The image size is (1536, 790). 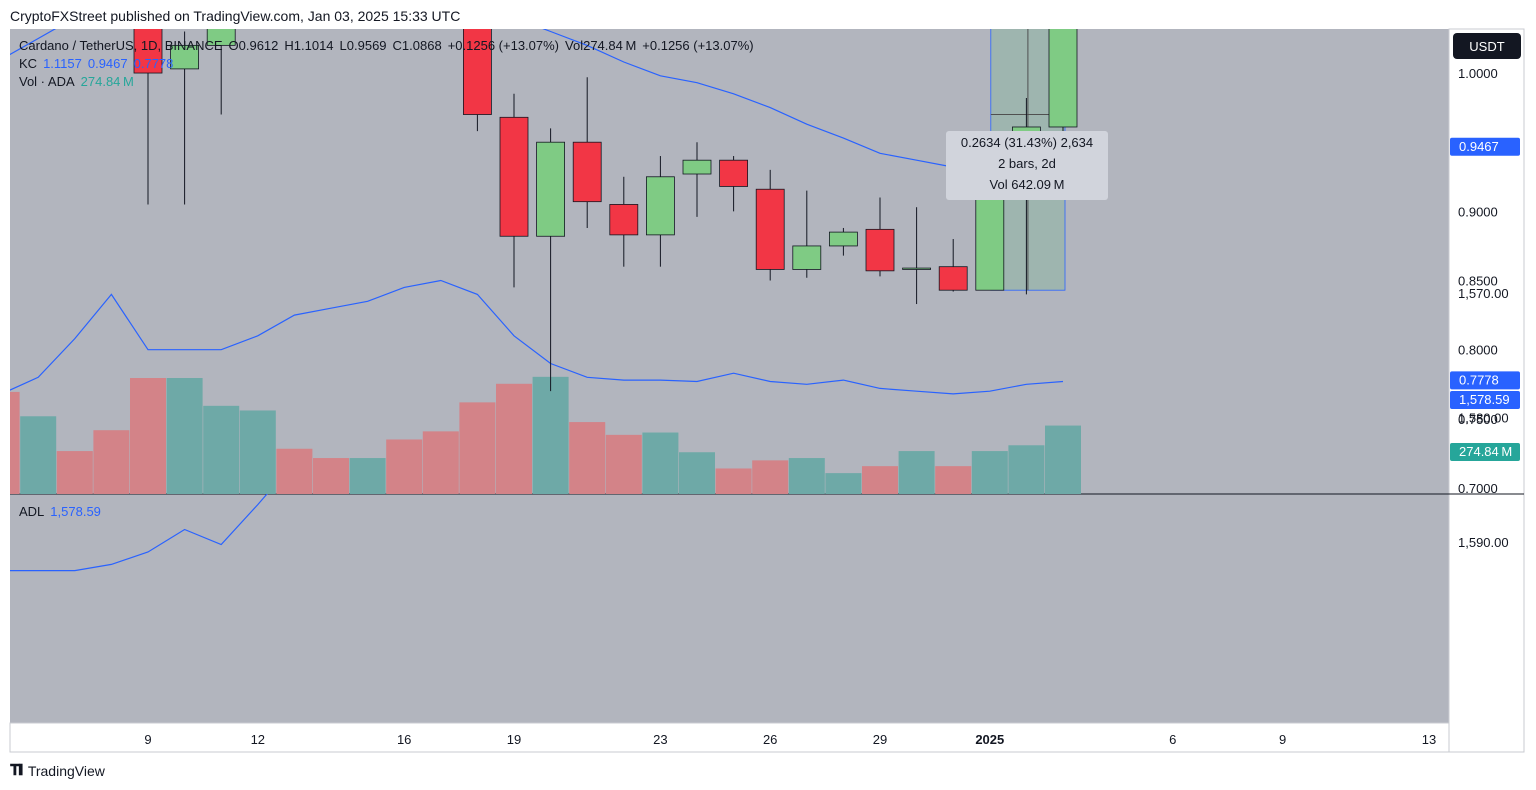 I want to click on volume-legend: Vol · ADA 274.84 M, so click(x=79, y=81).